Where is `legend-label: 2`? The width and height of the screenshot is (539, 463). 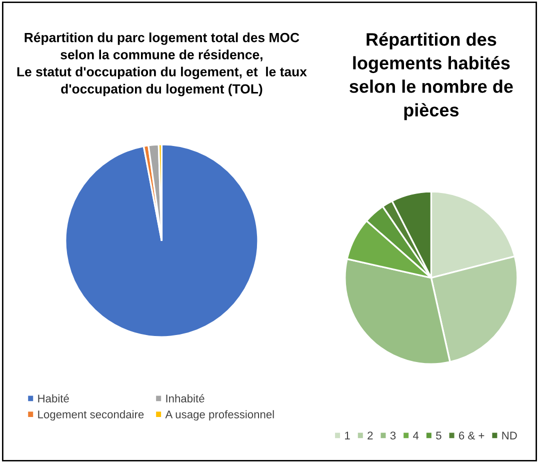 legend-label: 2 is located at coordinates (370, 436).